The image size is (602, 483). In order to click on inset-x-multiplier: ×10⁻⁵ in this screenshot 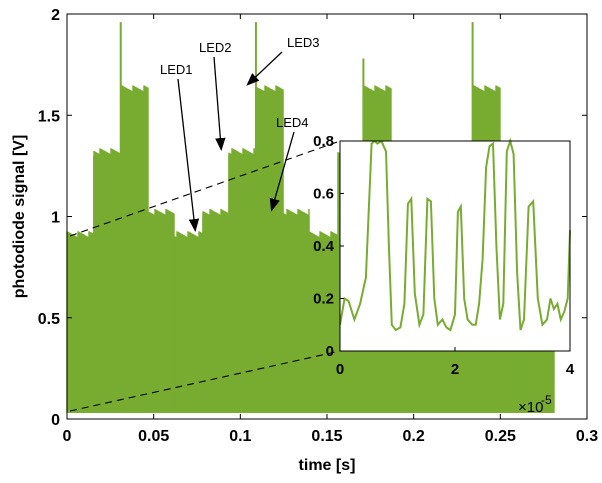, I will do `click(535, 404)`.